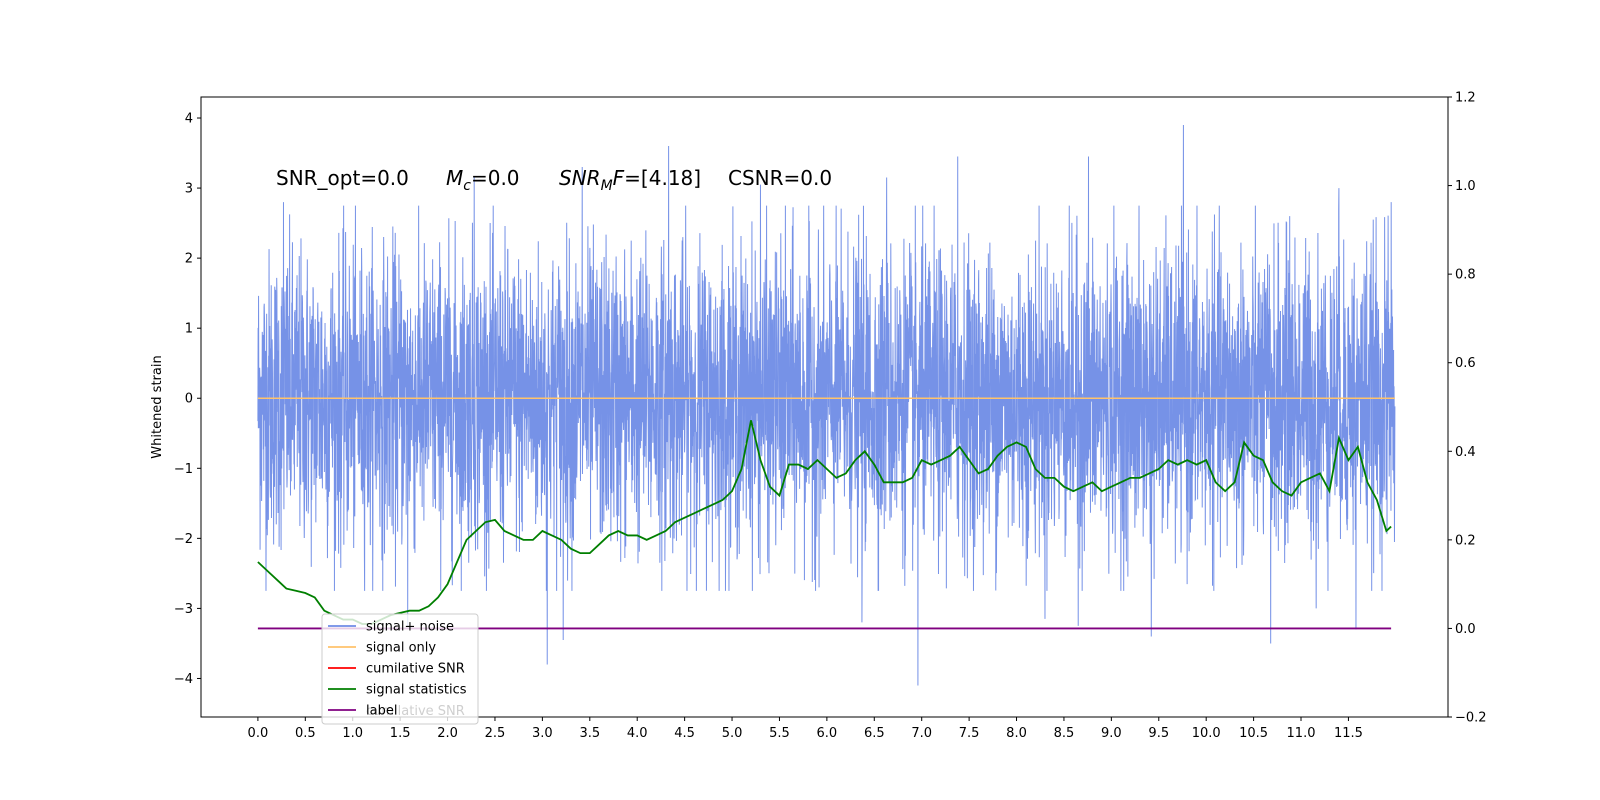 The image size is (1600, 800). I want to click on y2-tick-label: 0.6, so click(1465, 363).